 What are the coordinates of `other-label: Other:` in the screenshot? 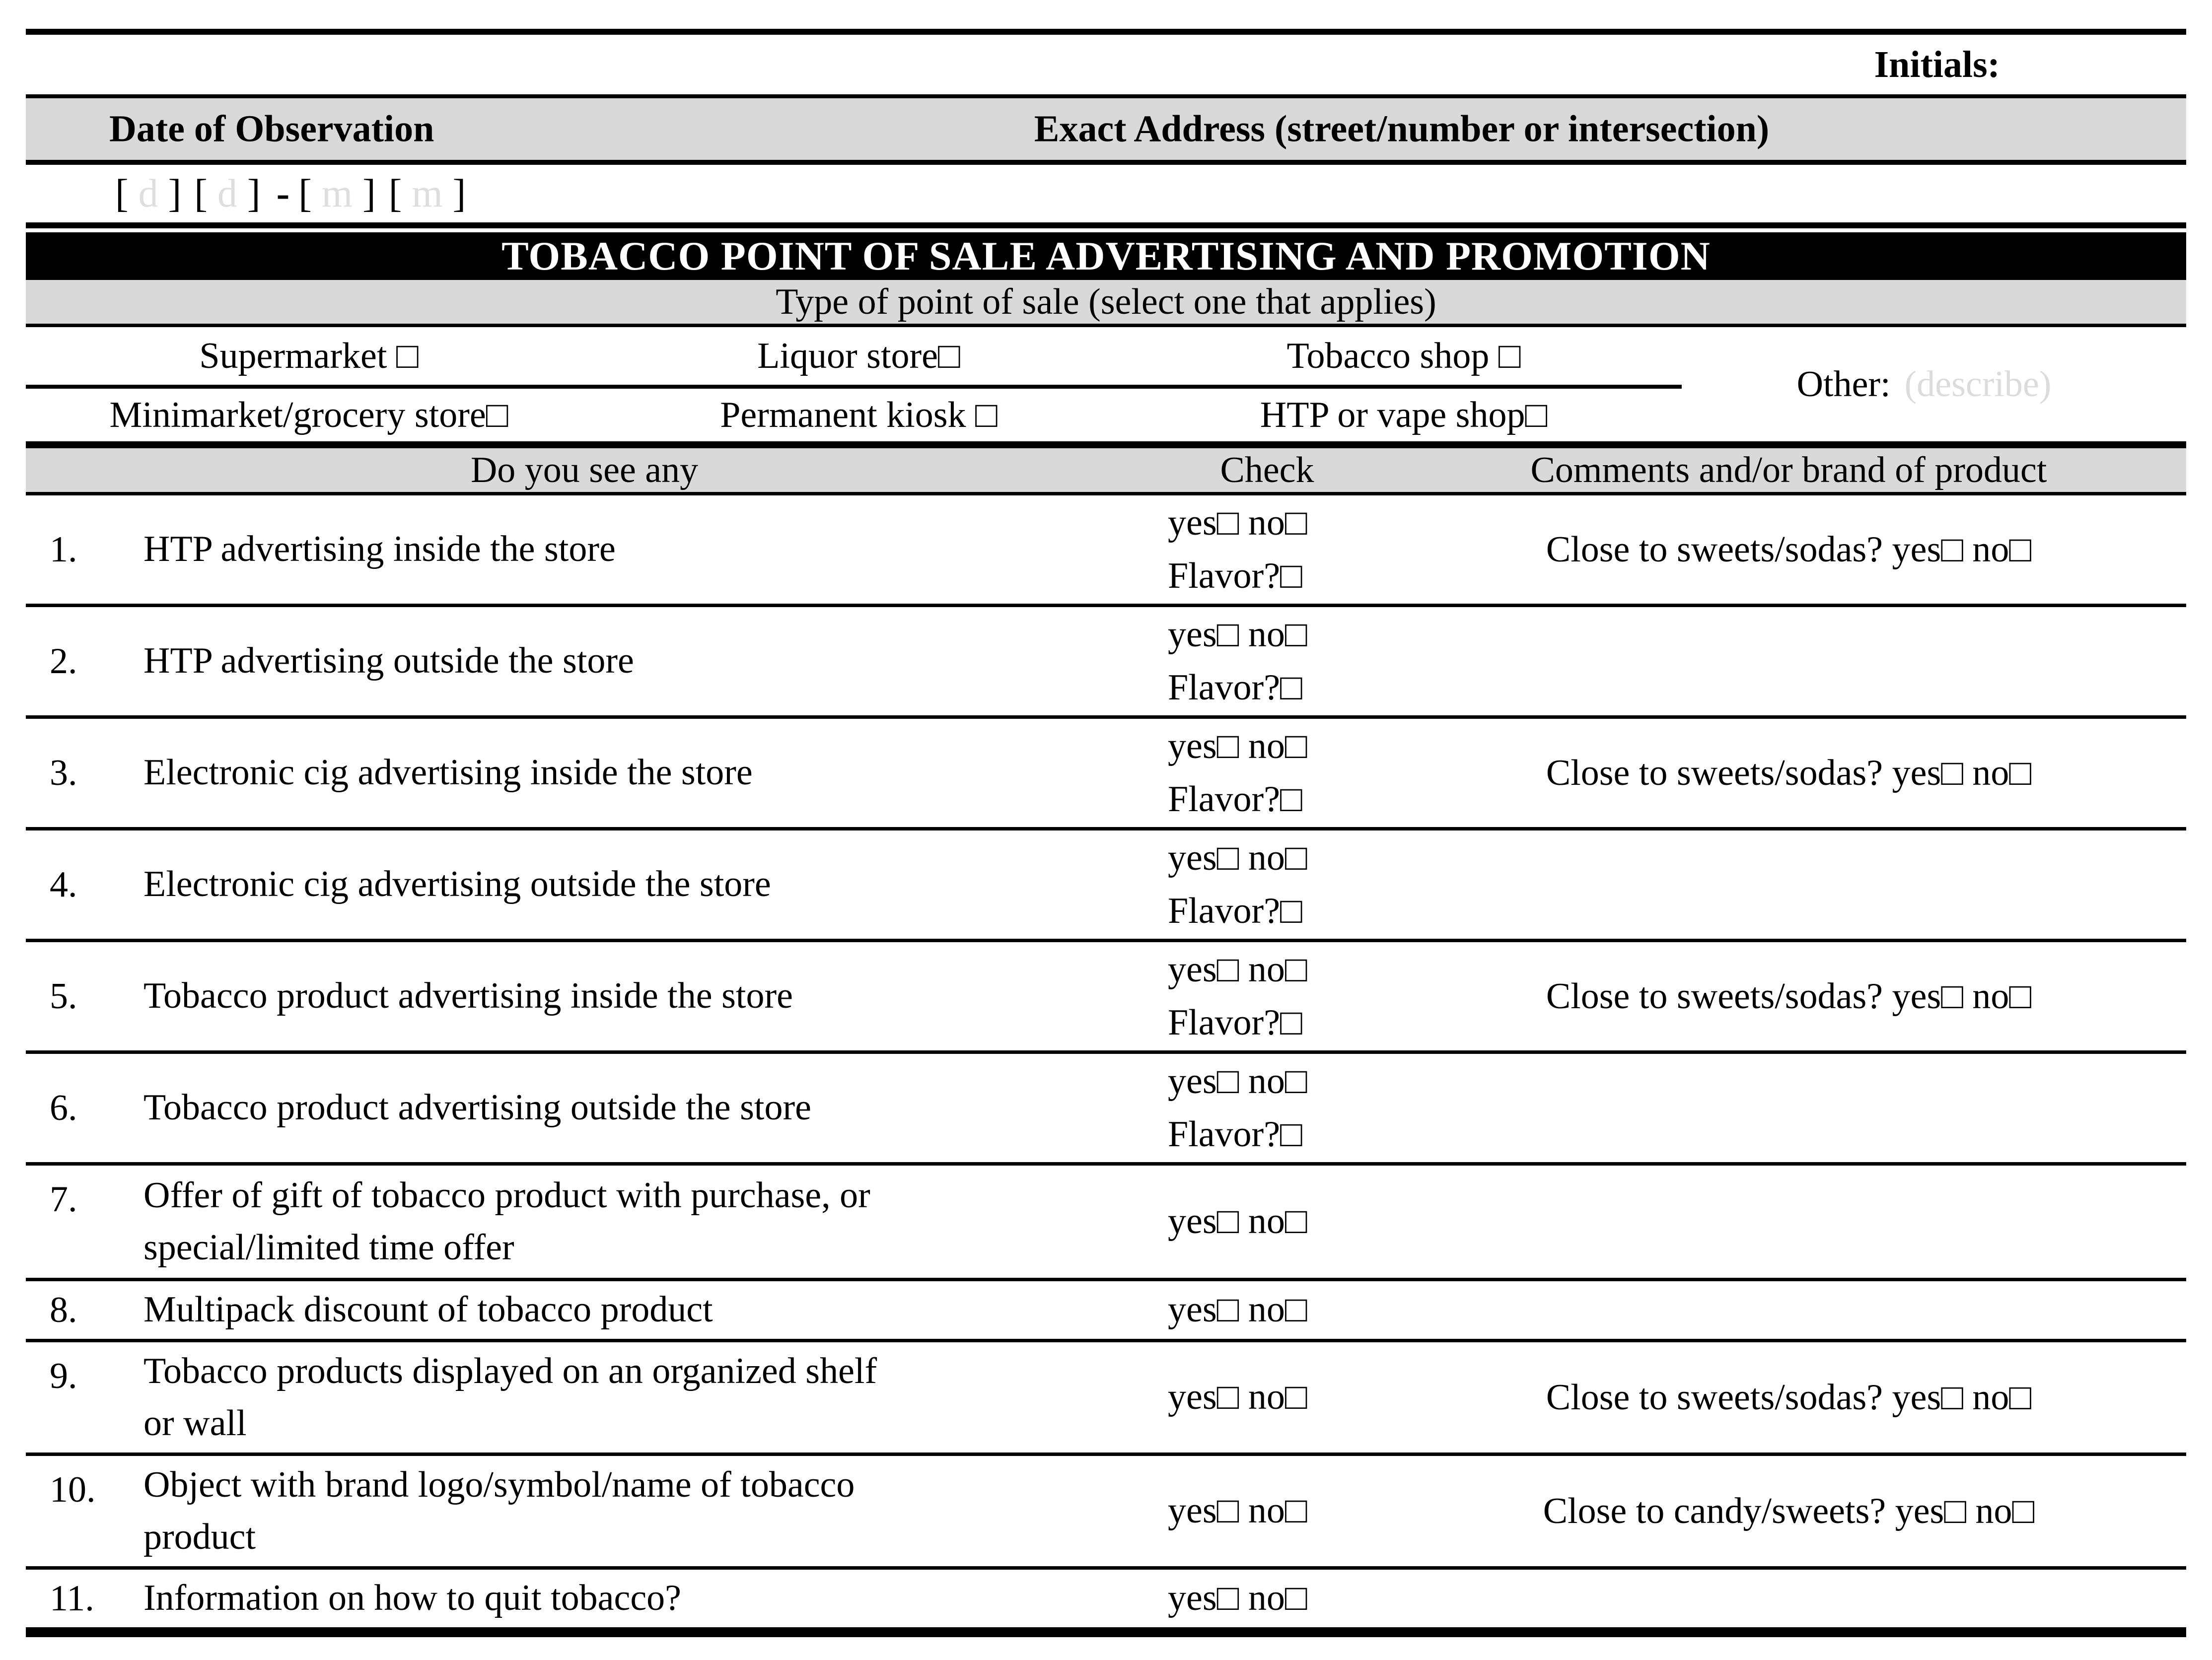 It's located at (1843, 384).